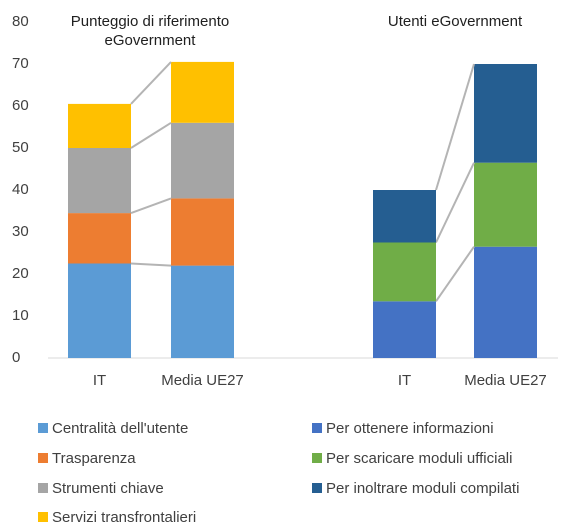 This screenshot has height=523, width=569. I want to click on legend-label: Strumenti chiave, so click(108, 488).